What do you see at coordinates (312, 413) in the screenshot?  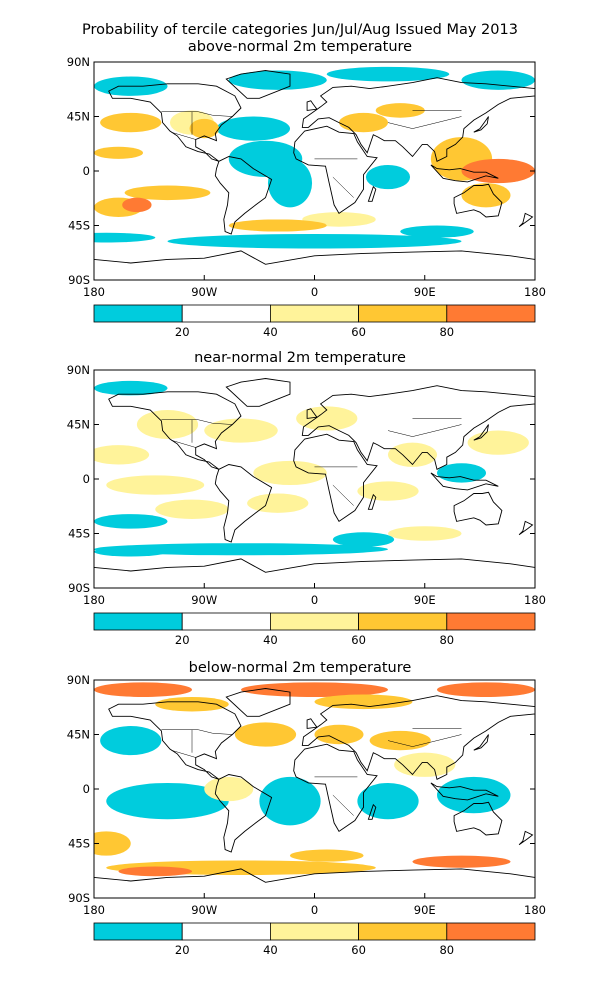 I see `coastline-uk` at bounding box center [312, 413].